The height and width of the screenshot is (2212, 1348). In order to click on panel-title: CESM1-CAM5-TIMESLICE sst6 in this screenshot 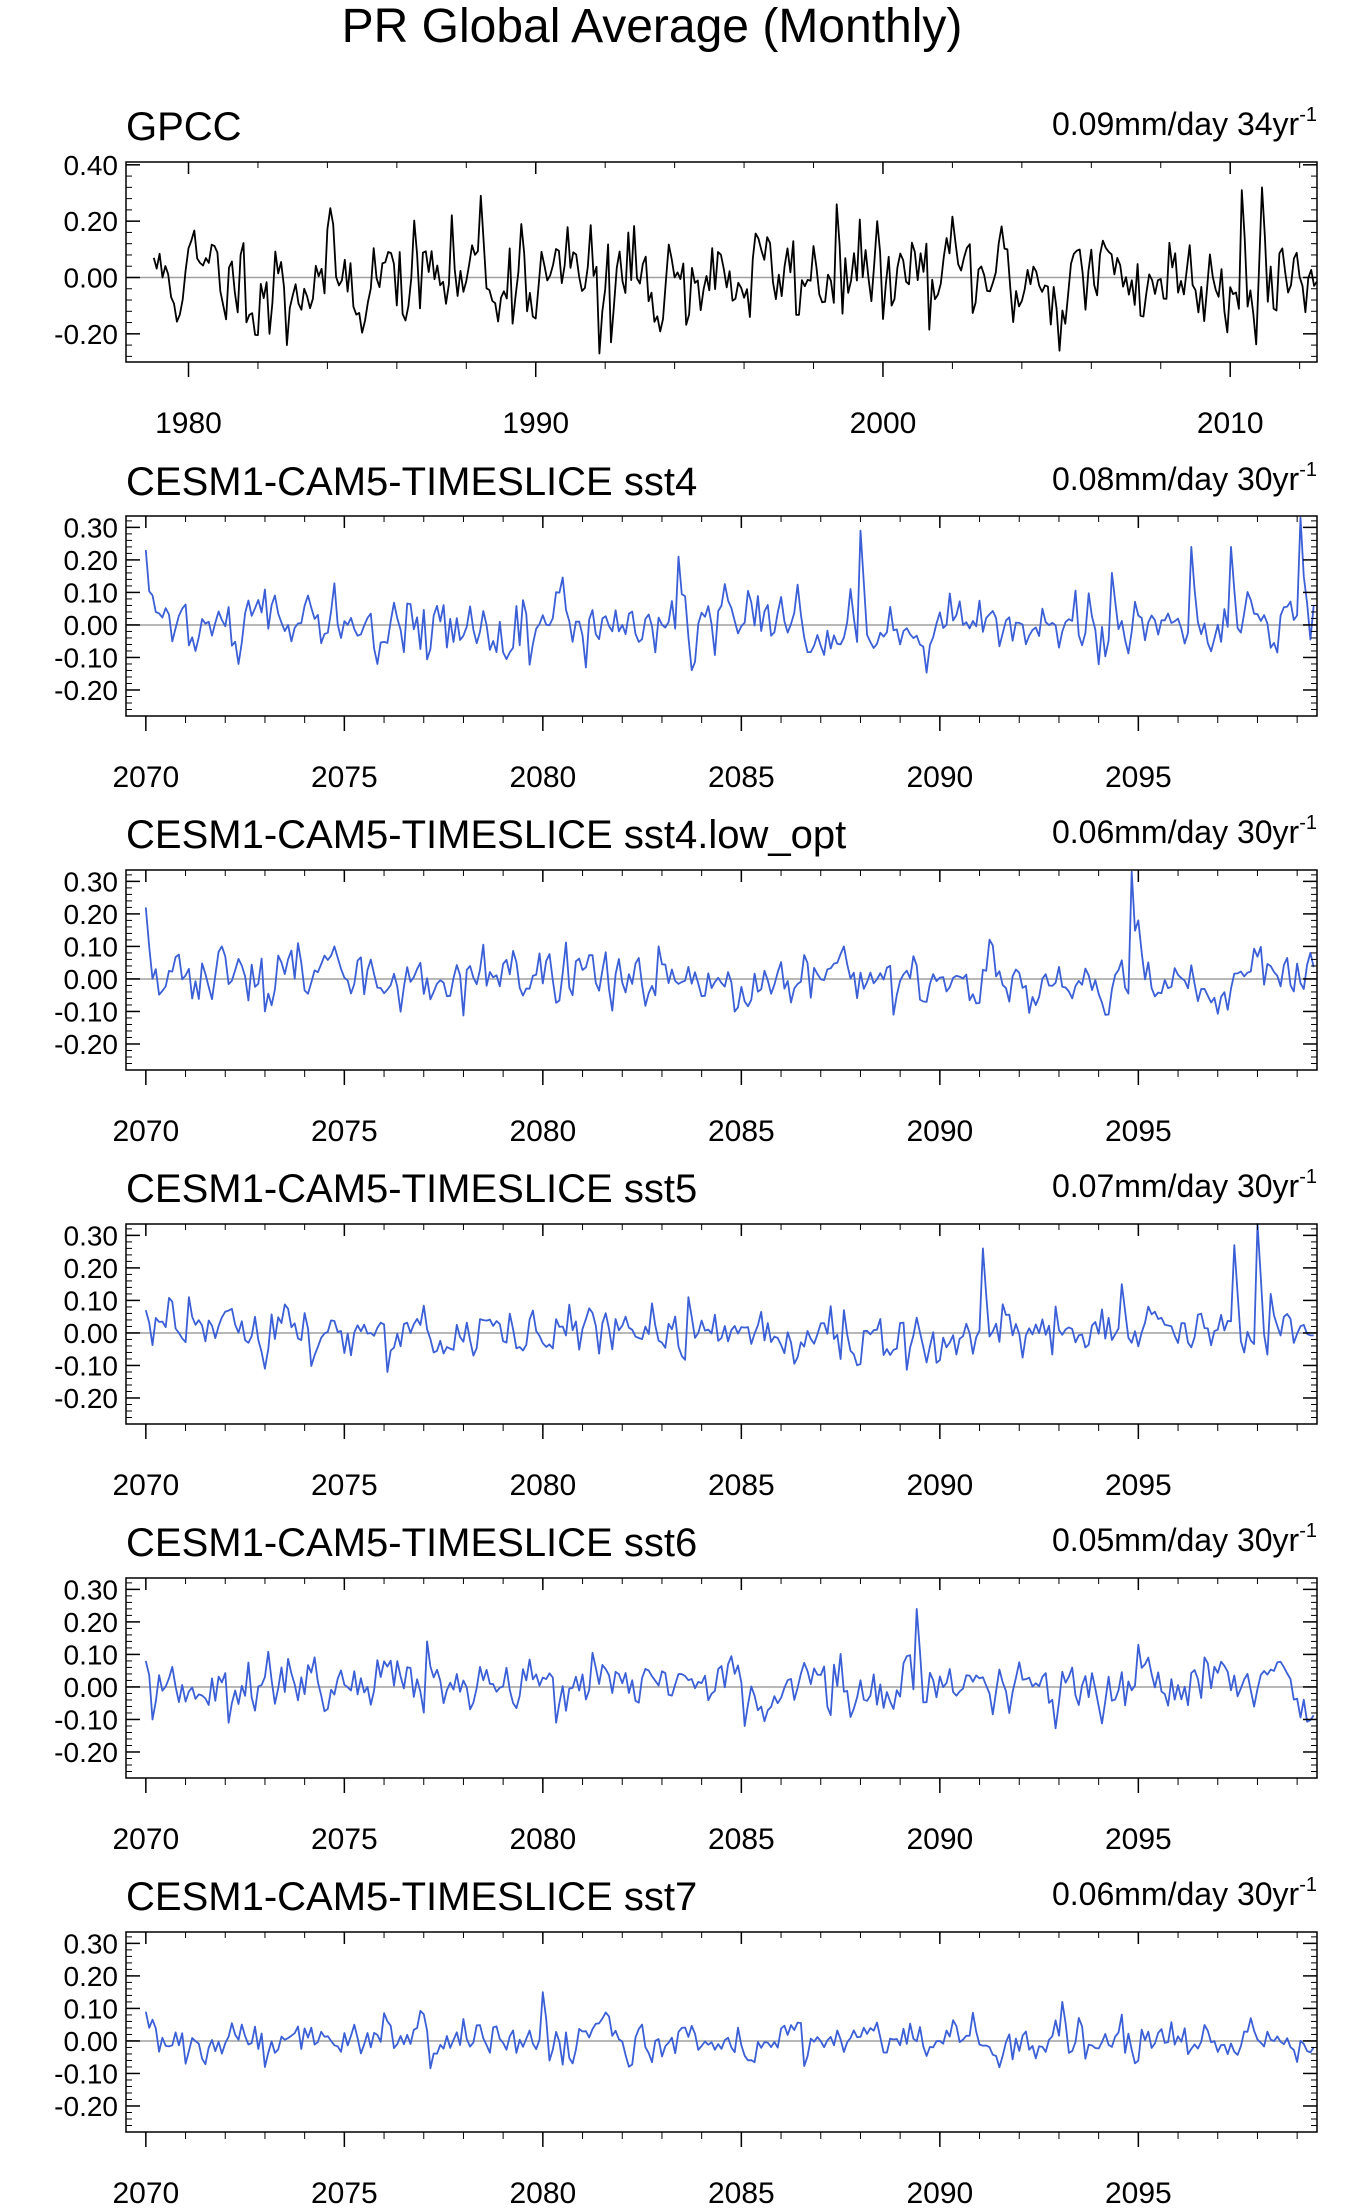, I will do `click(411, 1543)`.